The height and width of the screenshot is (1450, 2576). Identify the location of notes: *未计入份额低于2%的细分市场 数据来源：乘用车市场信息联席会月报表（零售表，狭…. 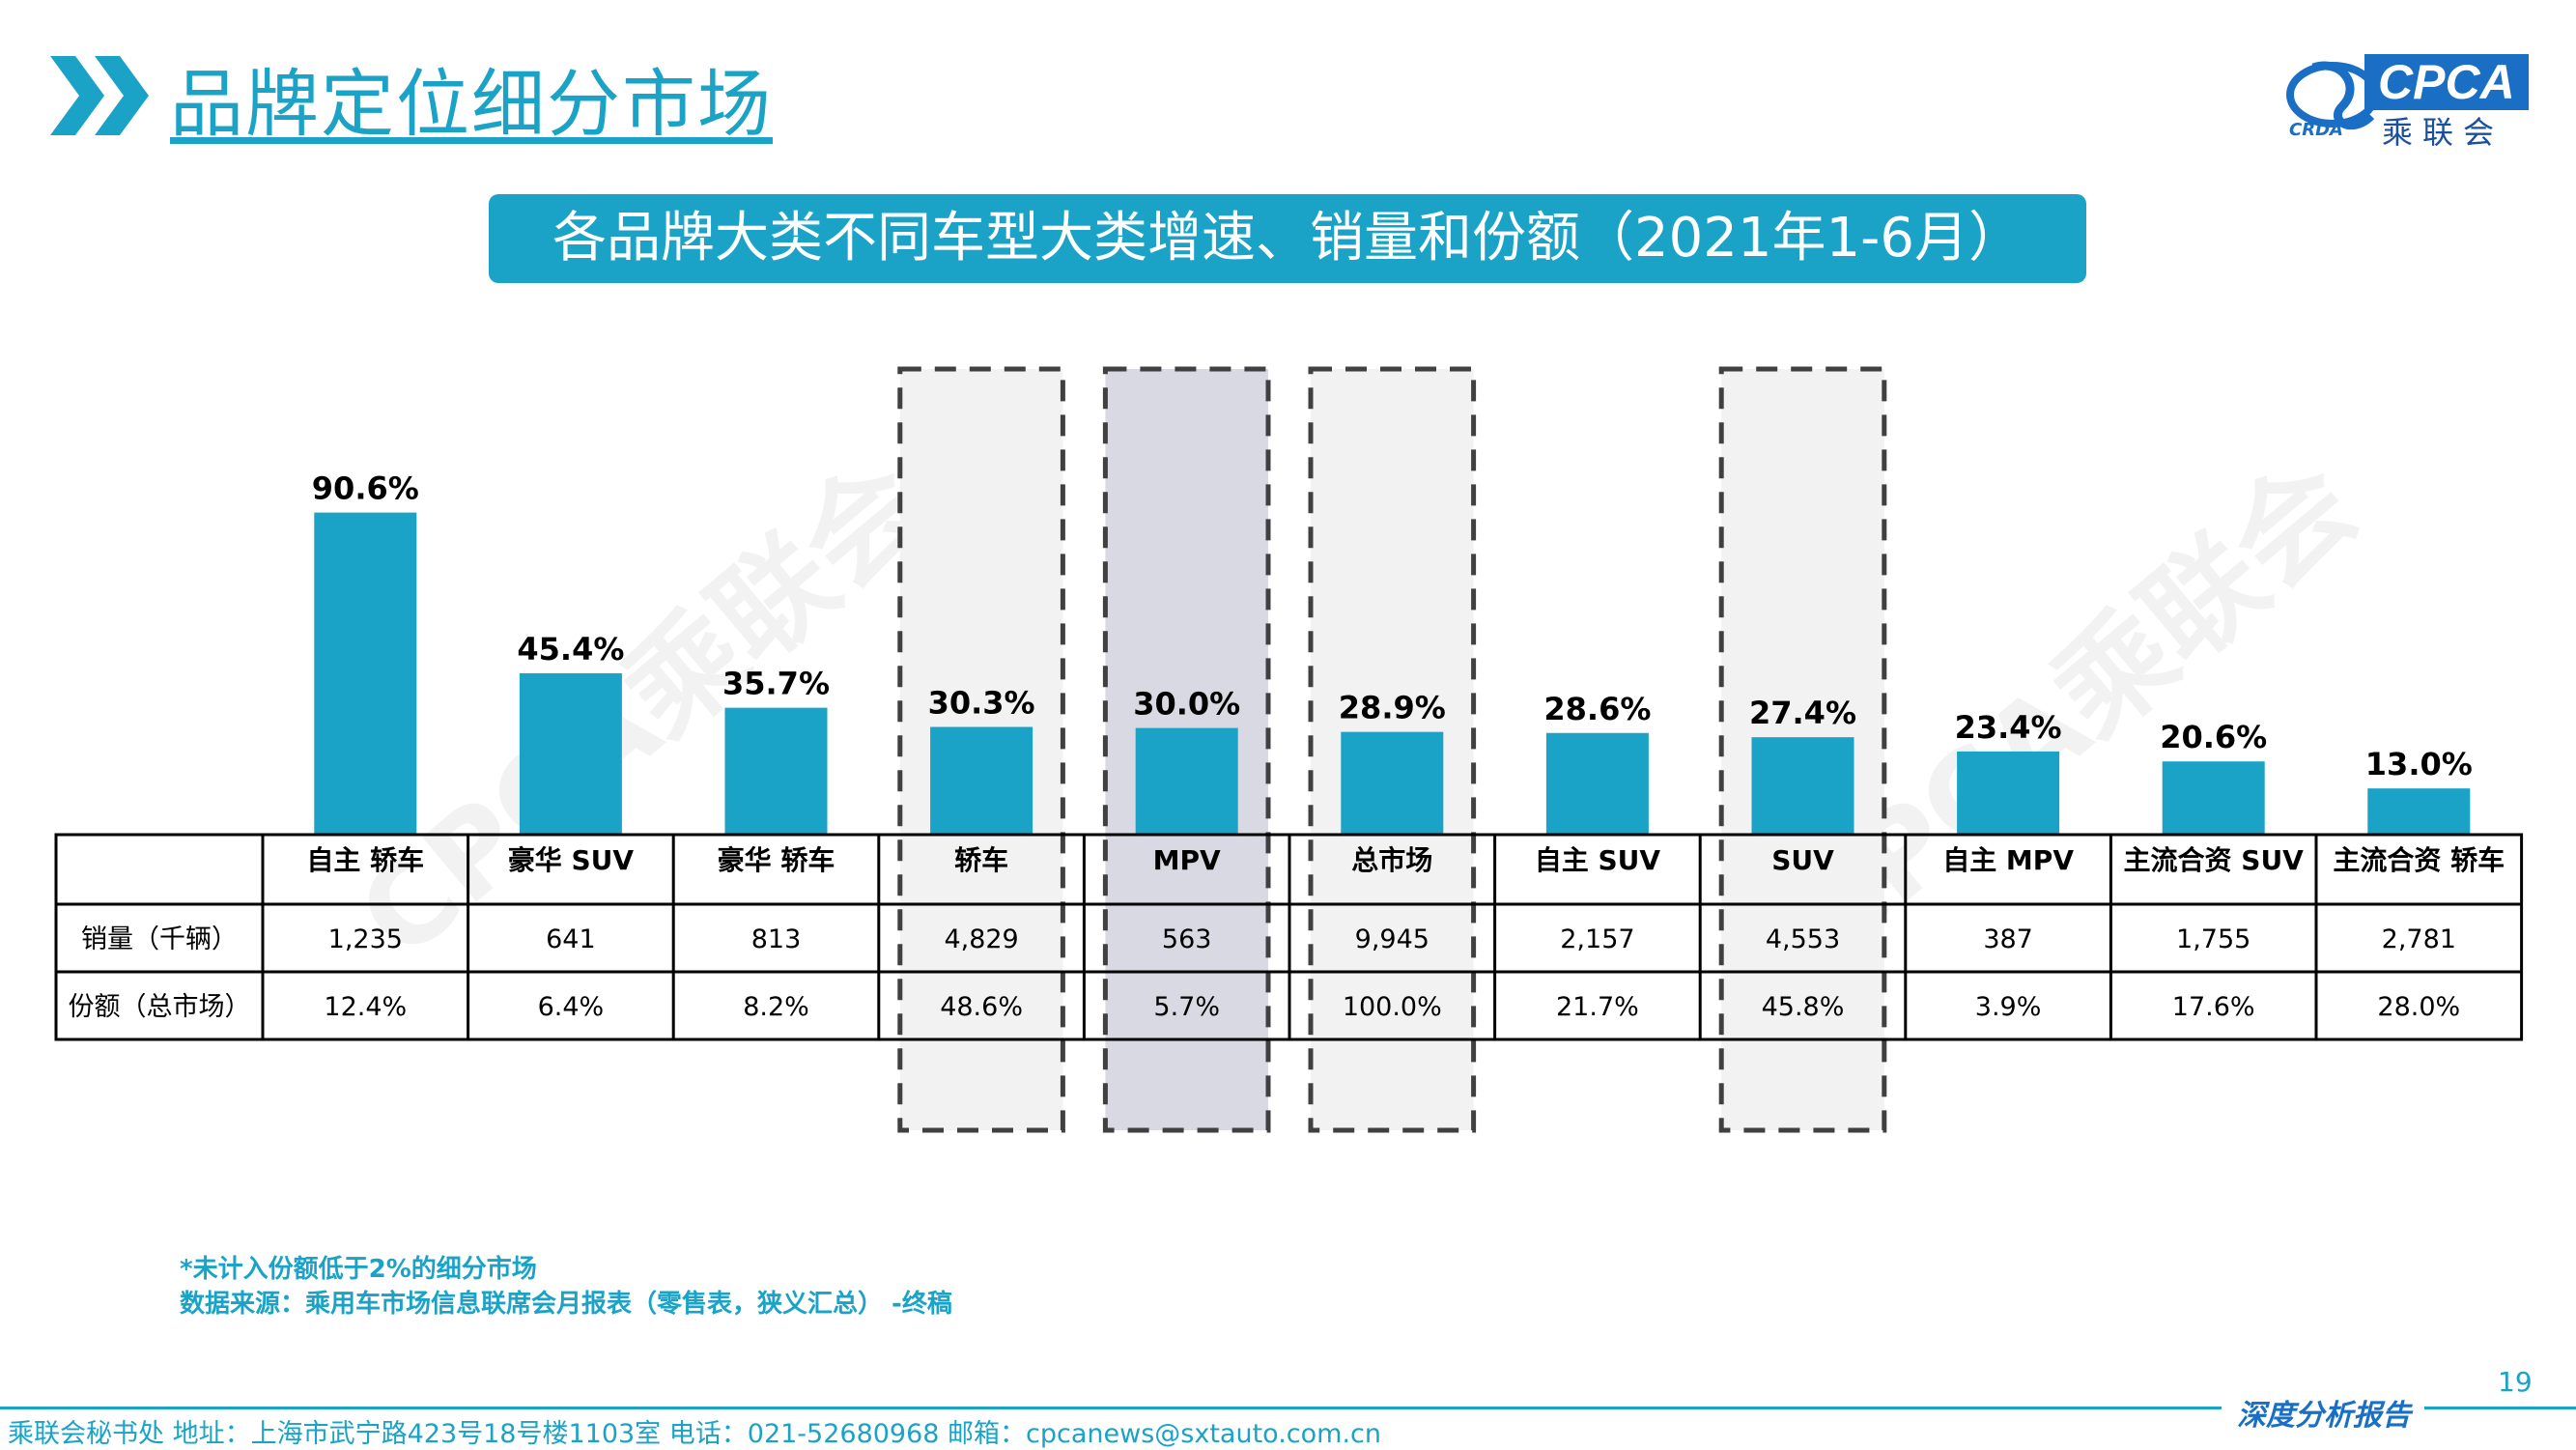
(566, 1287).